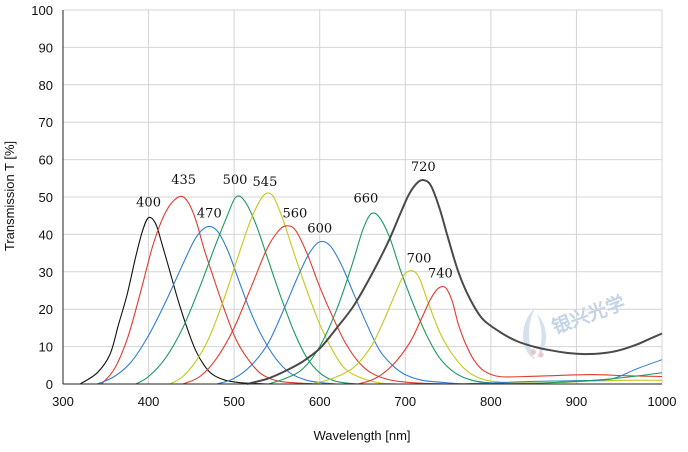  Describe the element at coordinates (46, 160) in the screenshot. I see `y-tick-label: 60` at that location.